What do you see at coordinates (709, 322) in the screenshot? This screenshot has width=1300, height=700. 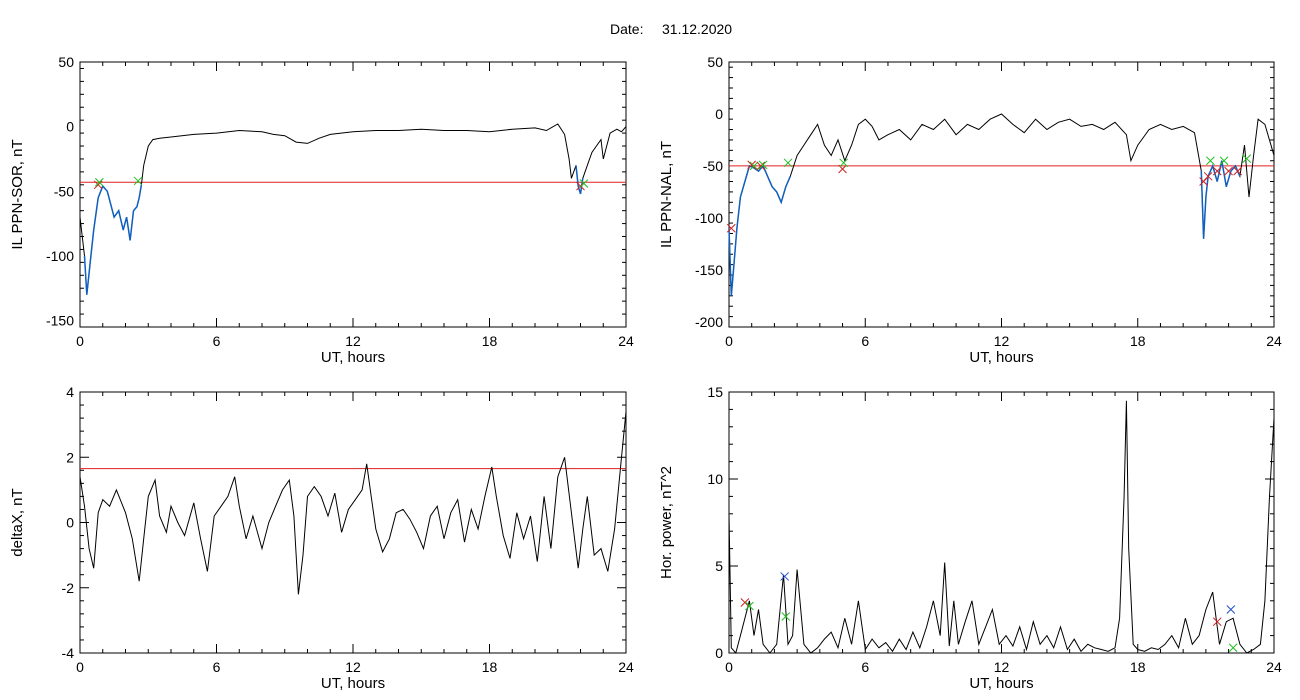 I see `y-tick-label: -200` at bounding box center [709, 322].